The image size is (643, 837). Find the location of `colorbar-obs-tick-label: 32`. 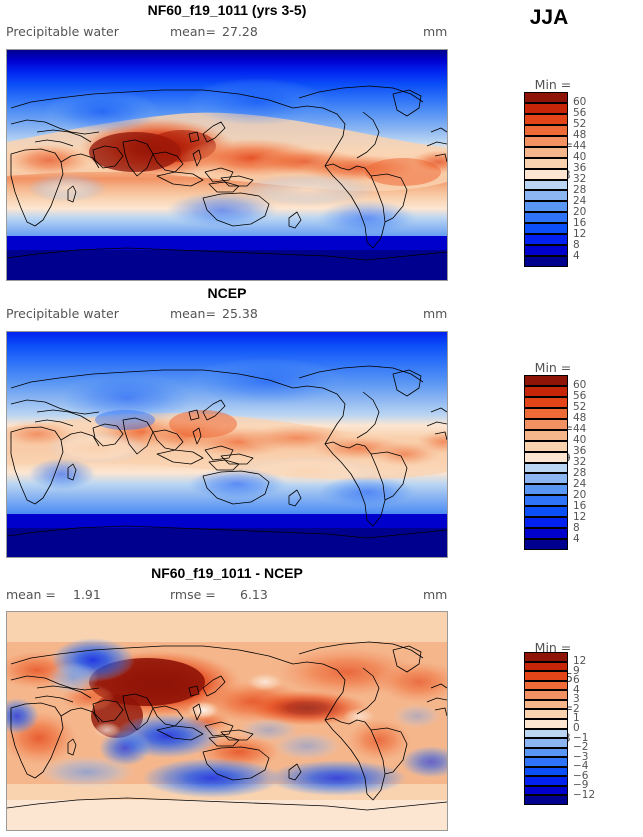

colorbar-obs-tick-label: 32 is located at coordinates (580, 462).